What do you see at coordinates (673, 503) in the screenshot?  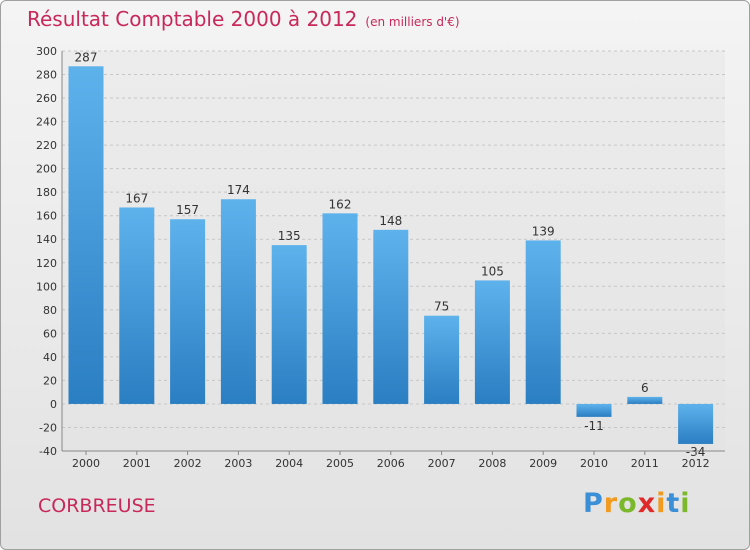 I see `logo-letter: t` at bounding box center [673, 503].